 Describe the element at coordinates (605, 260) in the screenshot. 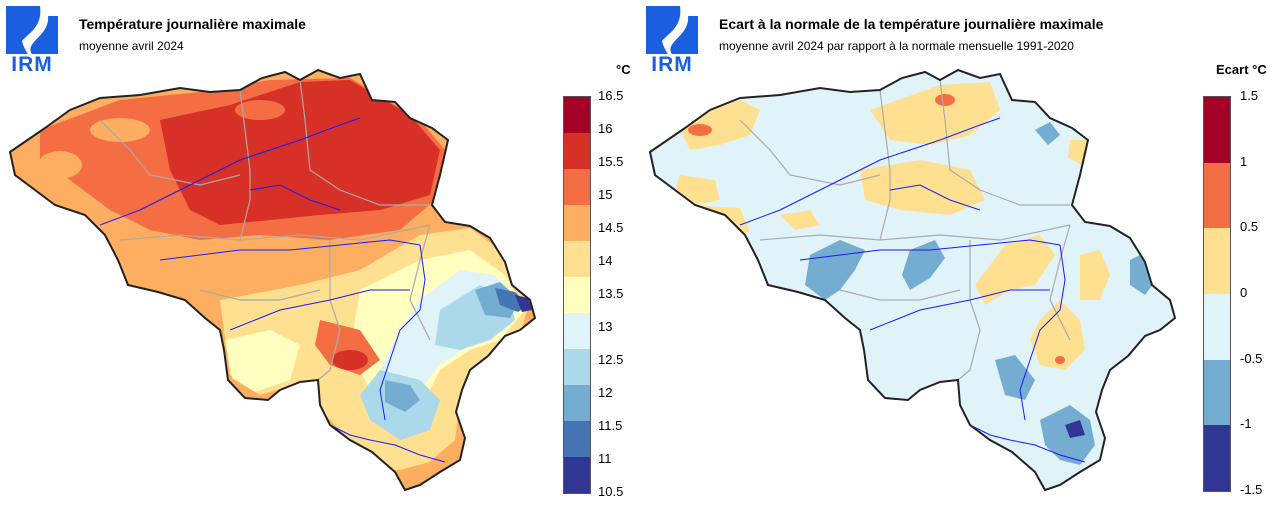

I see `legend-tick-label: 14` at that location.